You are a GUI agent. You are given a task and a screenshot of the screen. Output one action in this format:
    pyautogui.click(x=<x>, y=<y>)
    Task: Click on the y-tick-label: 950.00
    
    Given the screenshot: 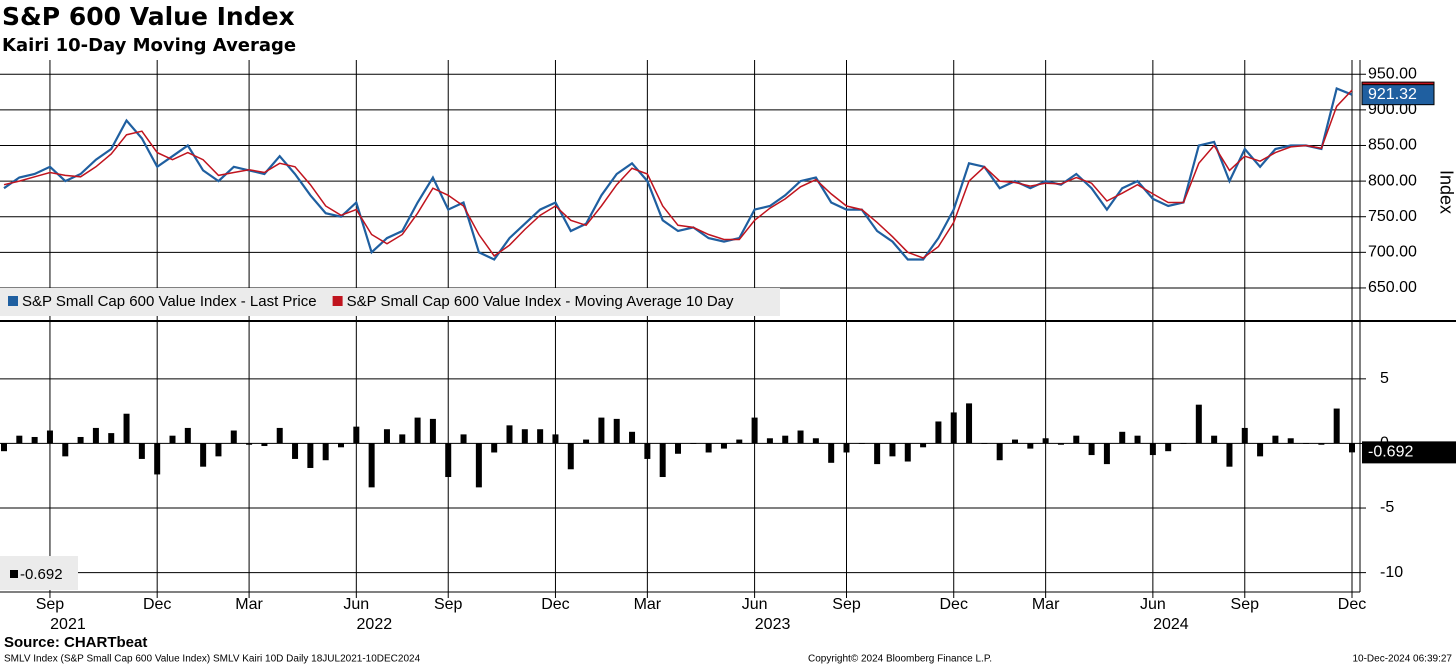 What is the action you would take?
    pyautogui.click(x=1392, y=73)
    